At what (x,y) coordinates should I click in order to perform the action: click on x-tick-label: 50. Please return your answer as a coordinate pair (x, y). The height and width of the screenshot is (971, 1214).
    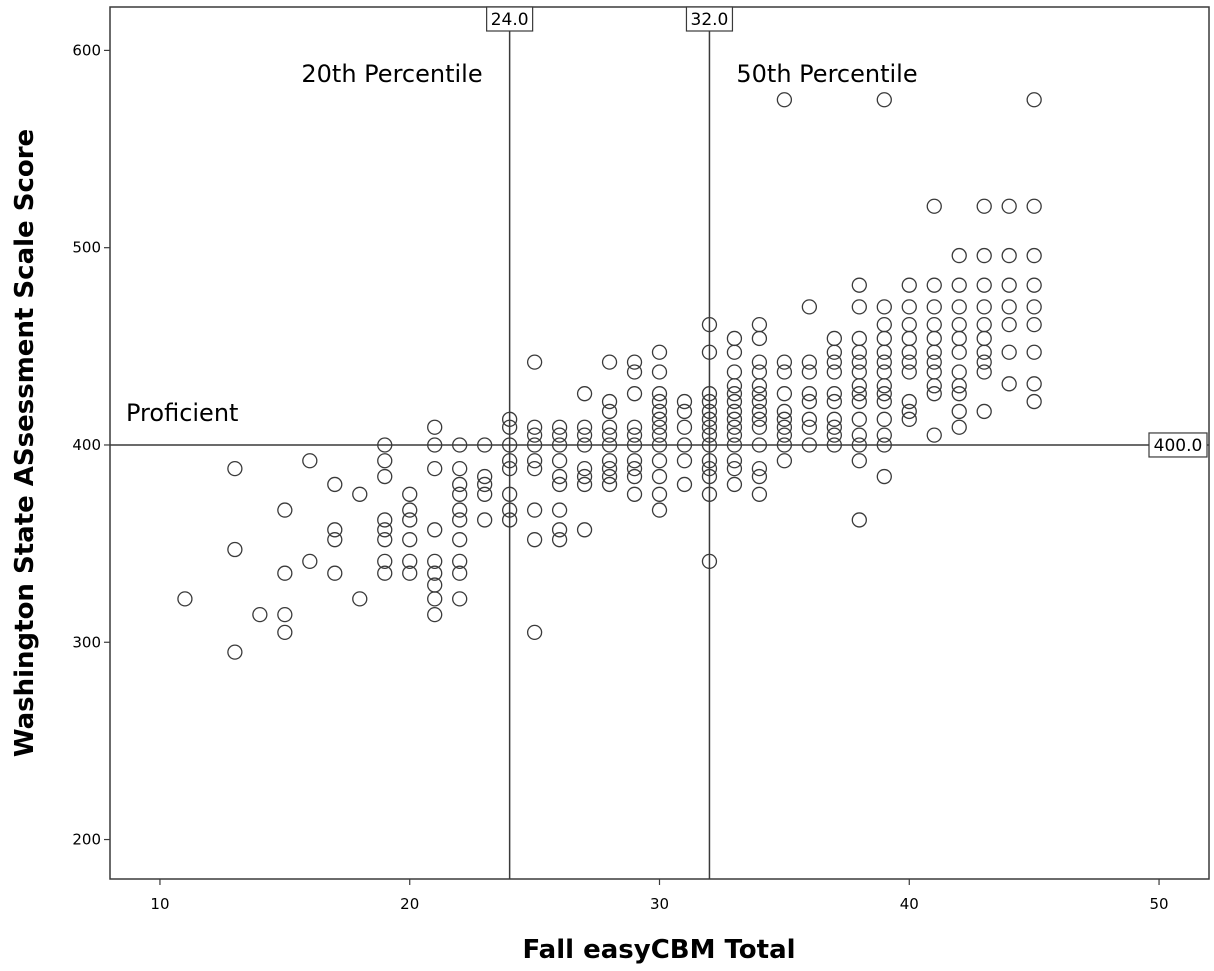
    Looking at the image, I should click on (1158, 904).